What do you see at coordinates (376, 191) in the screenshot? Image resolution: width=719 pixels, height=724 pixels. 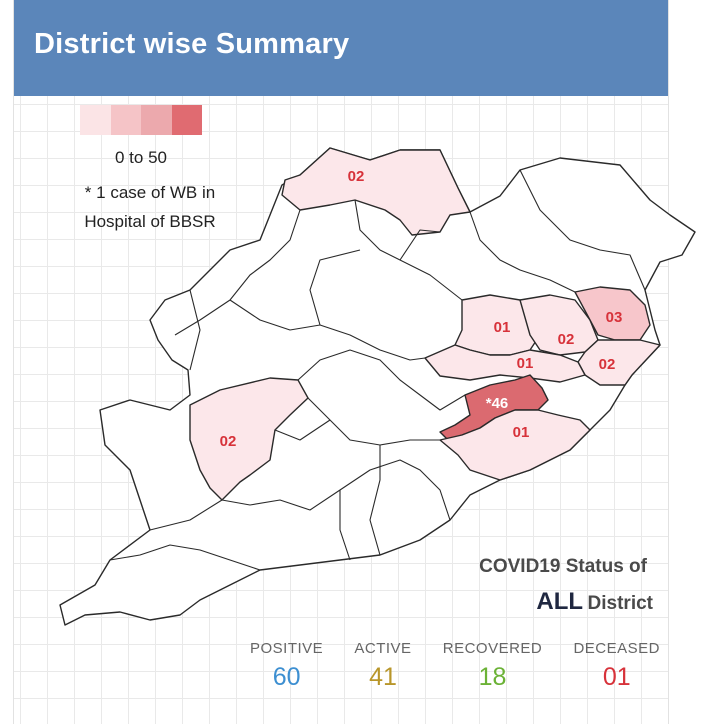 I see `district-north` at bounding box center [376, 191].